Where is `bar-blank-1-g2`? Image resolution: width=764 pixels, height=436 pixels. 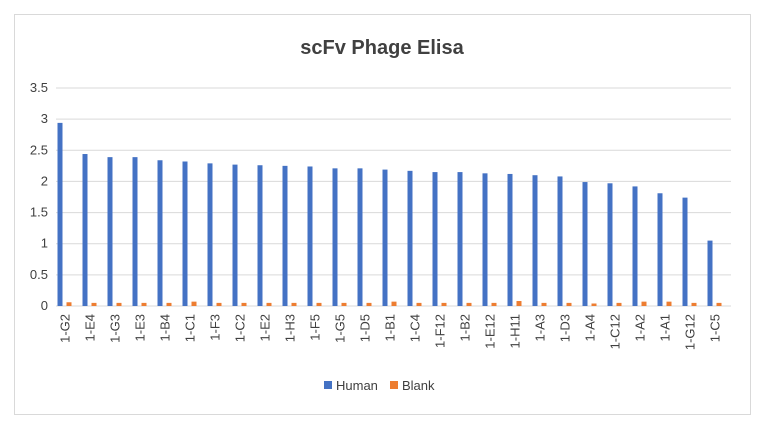
bar-blank-1-g2 is located at coordinates (69, 304).